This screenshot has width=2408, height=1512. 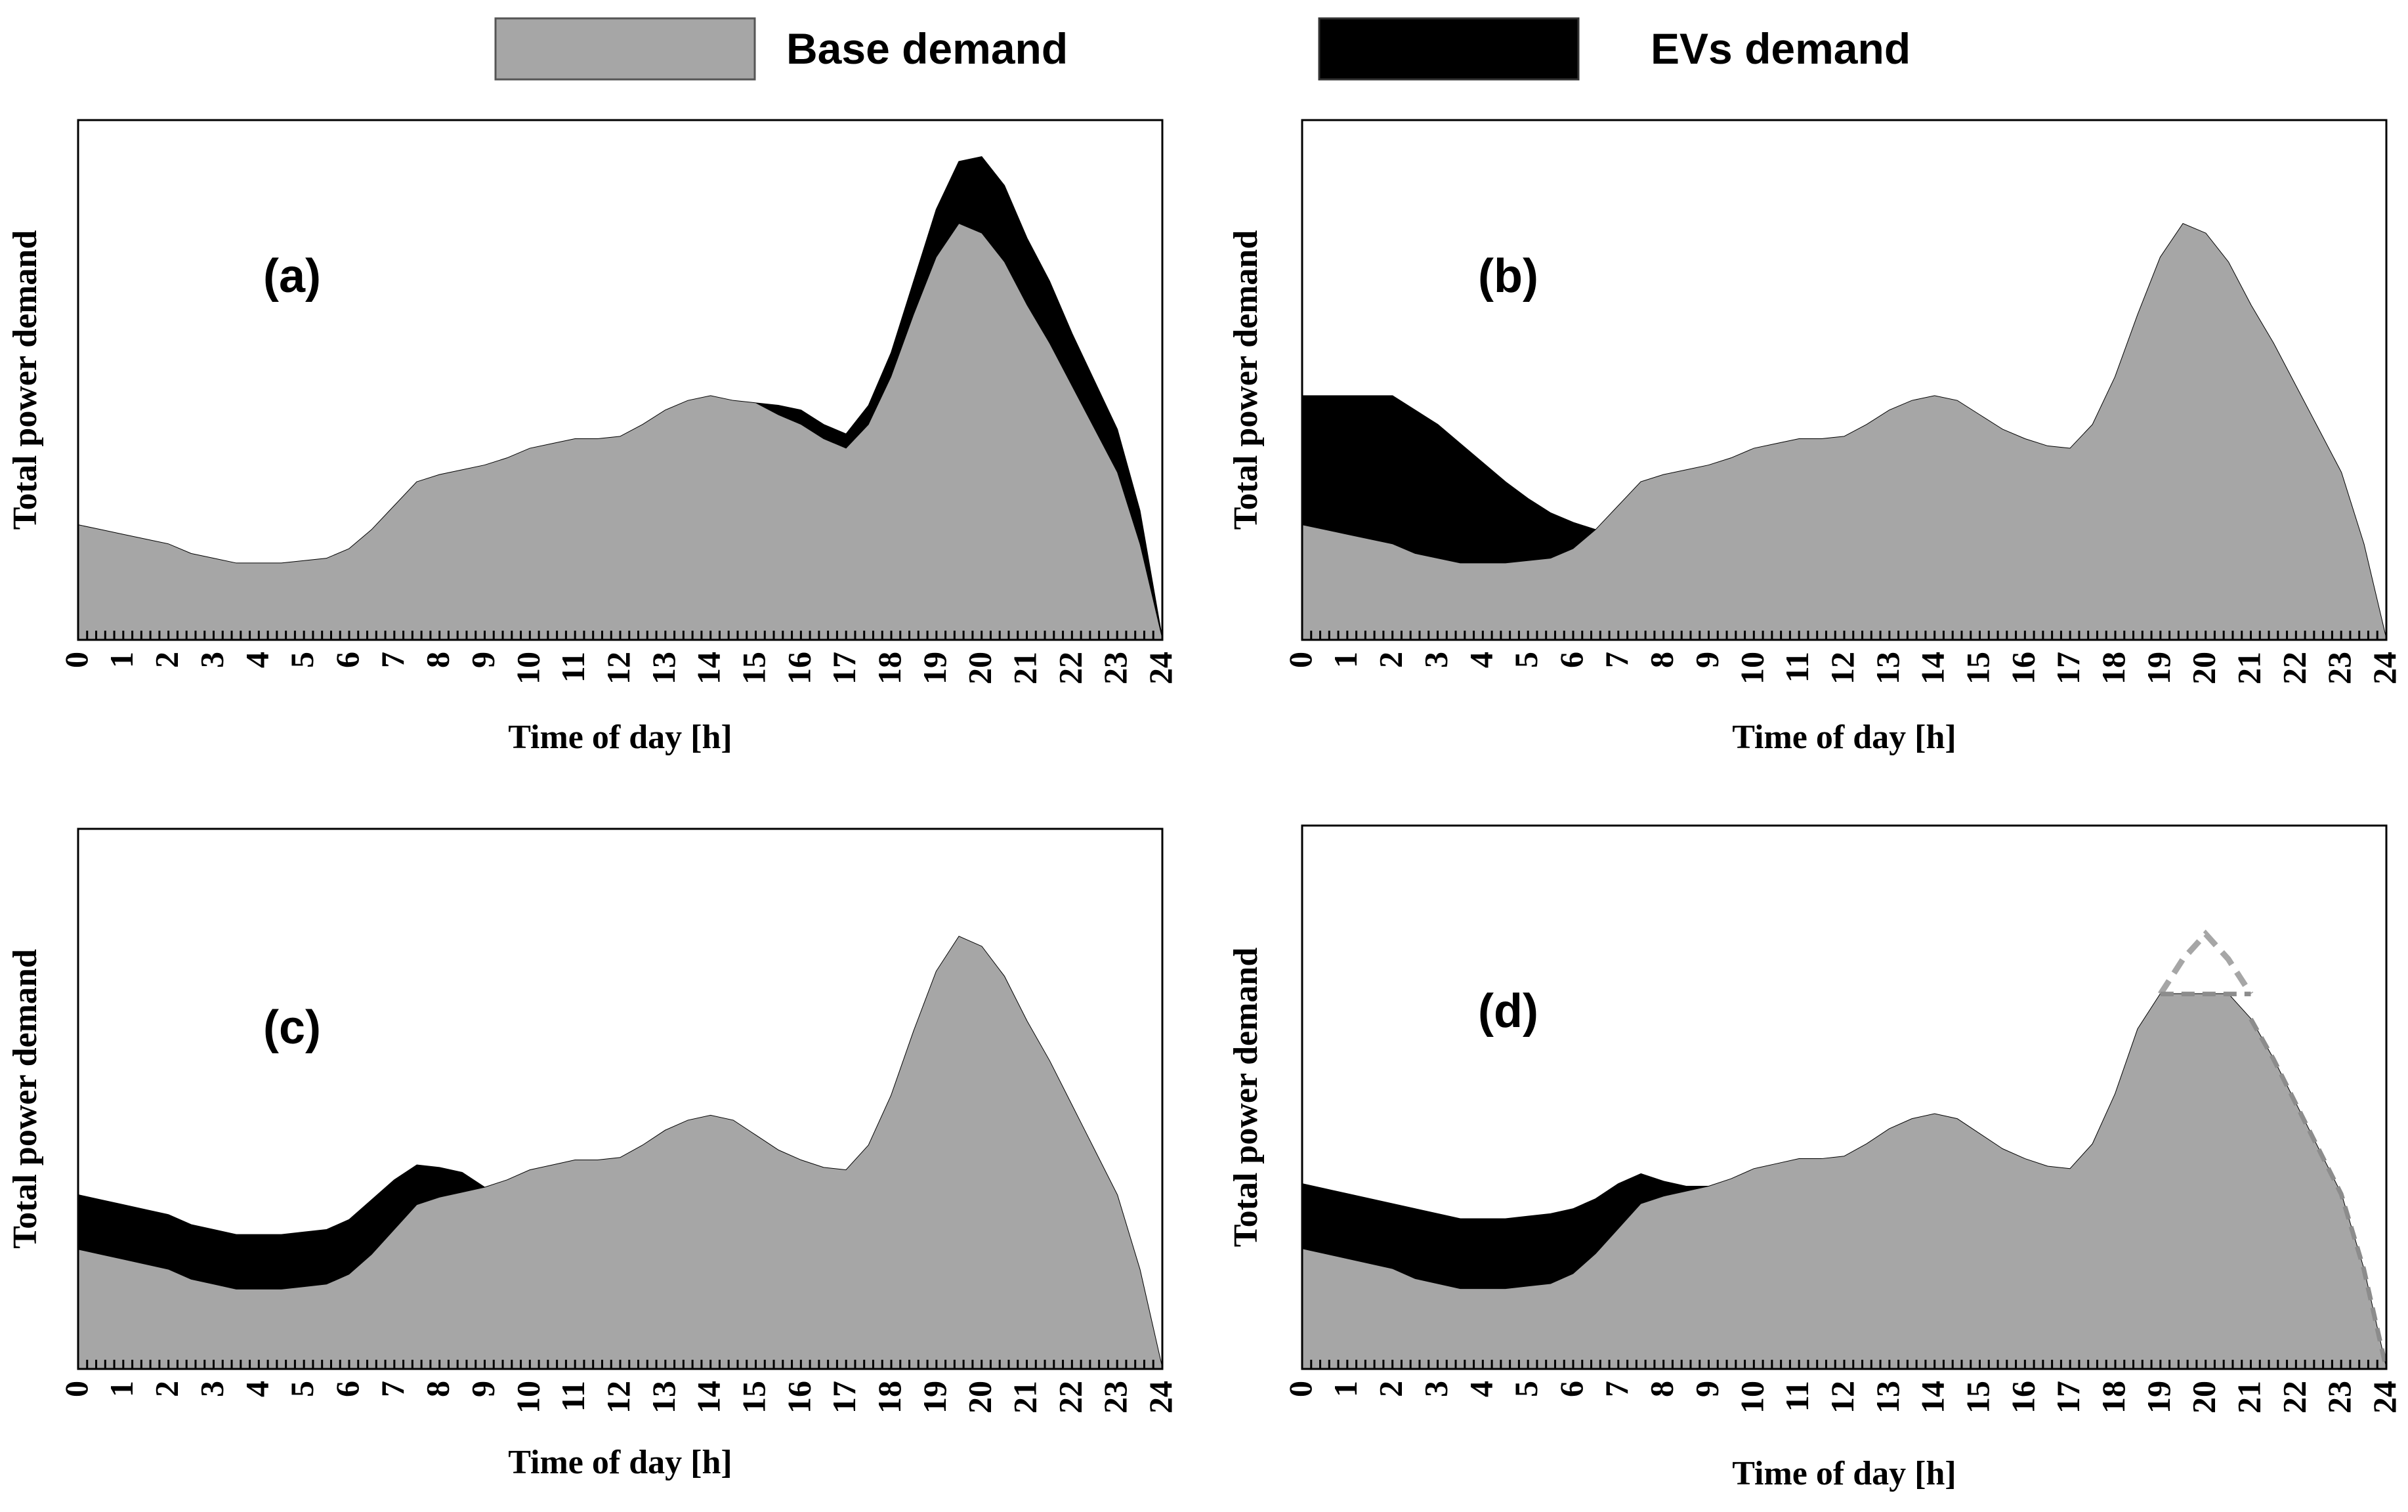 I want to click on legend-swatch-ev, so click(x=1449, y=49).